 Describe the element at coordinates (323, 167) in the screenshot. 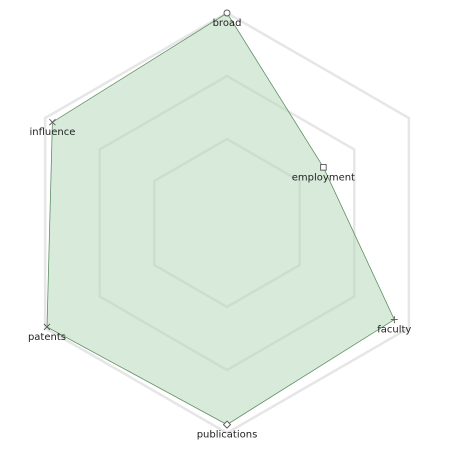

I see `data-point-employment` at that location.